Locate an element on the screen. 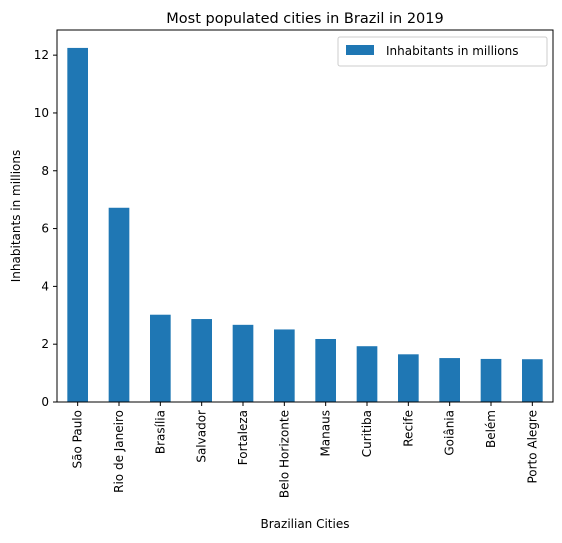 This screenshot has width=562, height=543. x-tick-label-rio-de-janeiro: Rio de Janeiro is located at coordinates (119, 451).